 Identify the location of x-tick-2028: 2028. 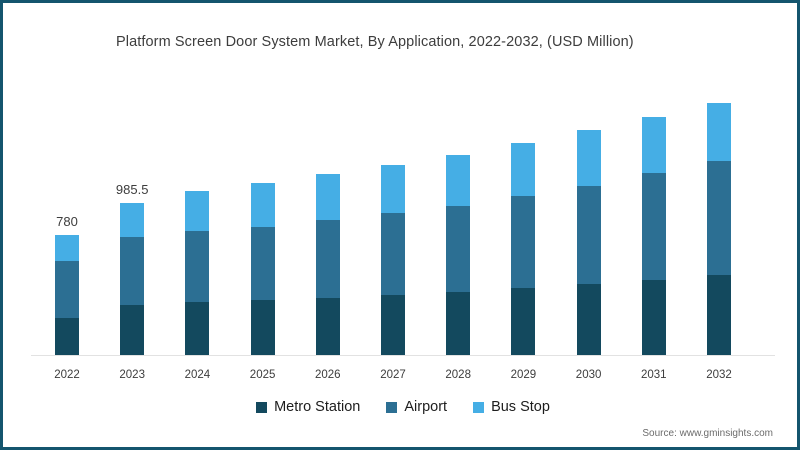
(458, 375).